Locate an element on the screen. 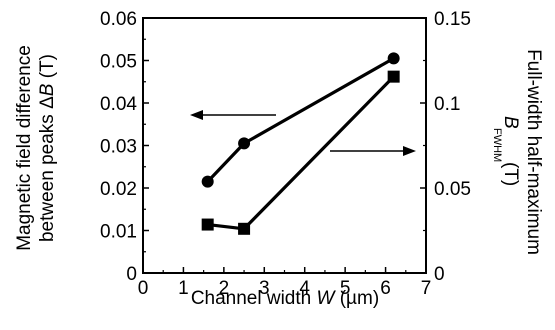  y-left-tick-label-2: 0.02 is located at coordinates (118, 189).